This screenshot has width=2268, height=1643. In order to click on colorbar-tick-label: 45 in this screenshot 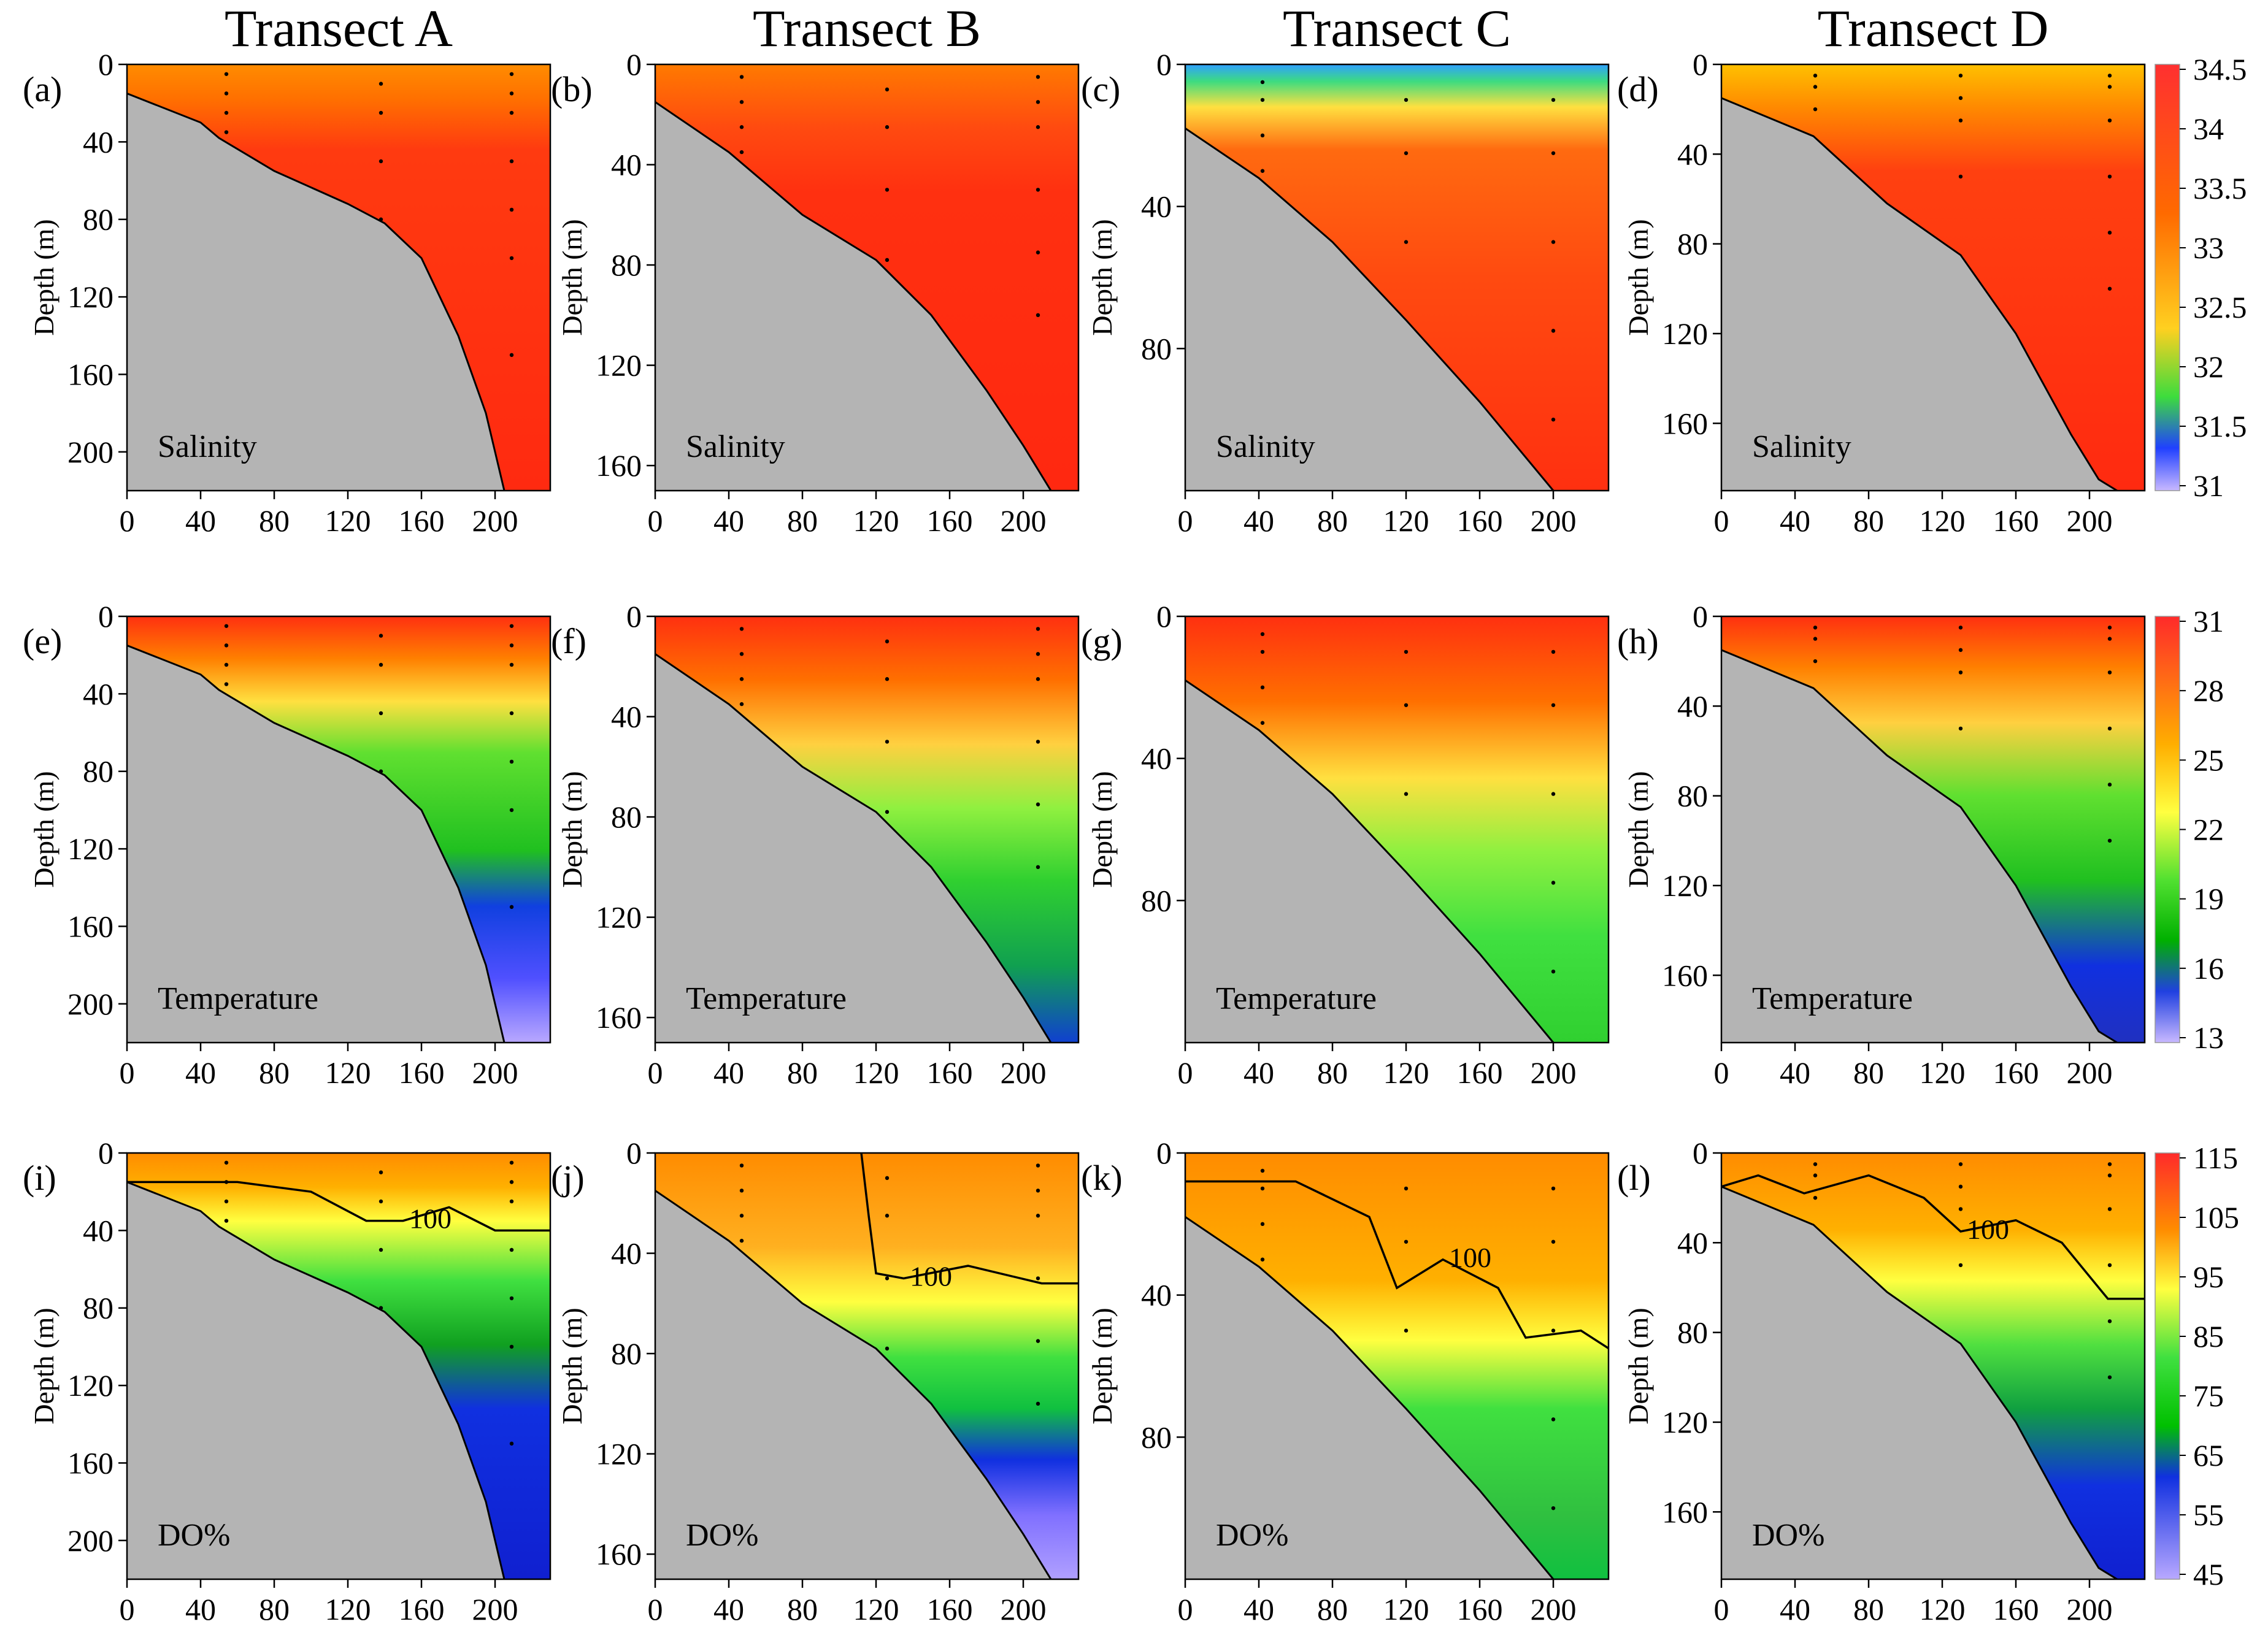, I will do `click(2208, 1574)`.